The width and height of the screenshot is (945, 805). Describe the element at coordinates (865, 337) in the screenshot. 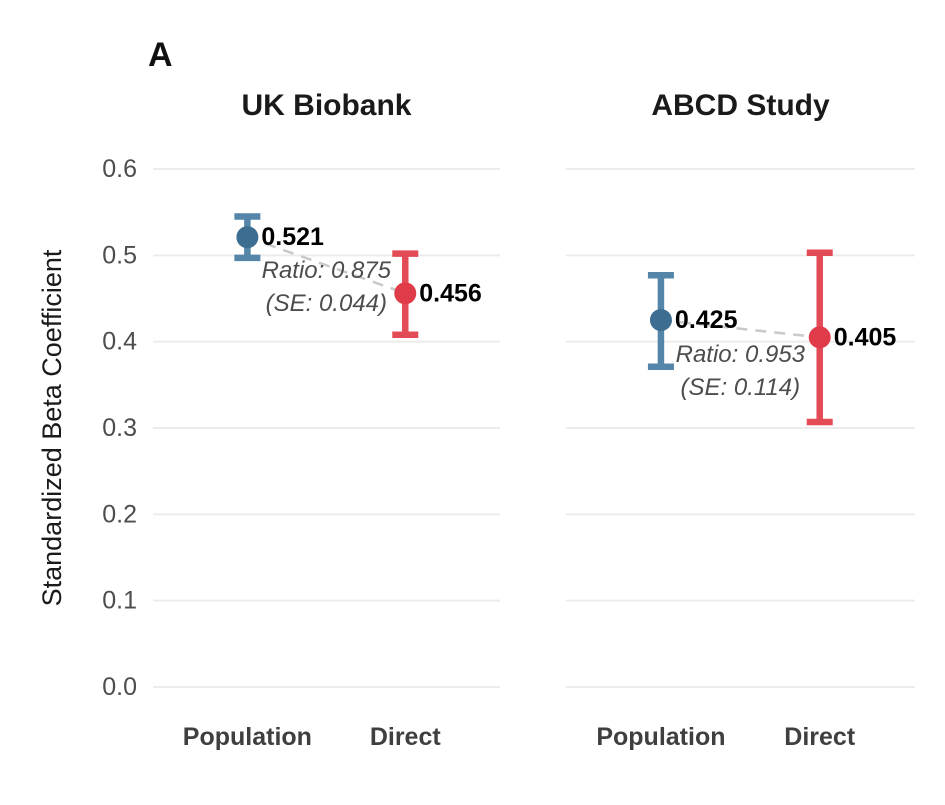

I see `value-label: 0.405` at that location.